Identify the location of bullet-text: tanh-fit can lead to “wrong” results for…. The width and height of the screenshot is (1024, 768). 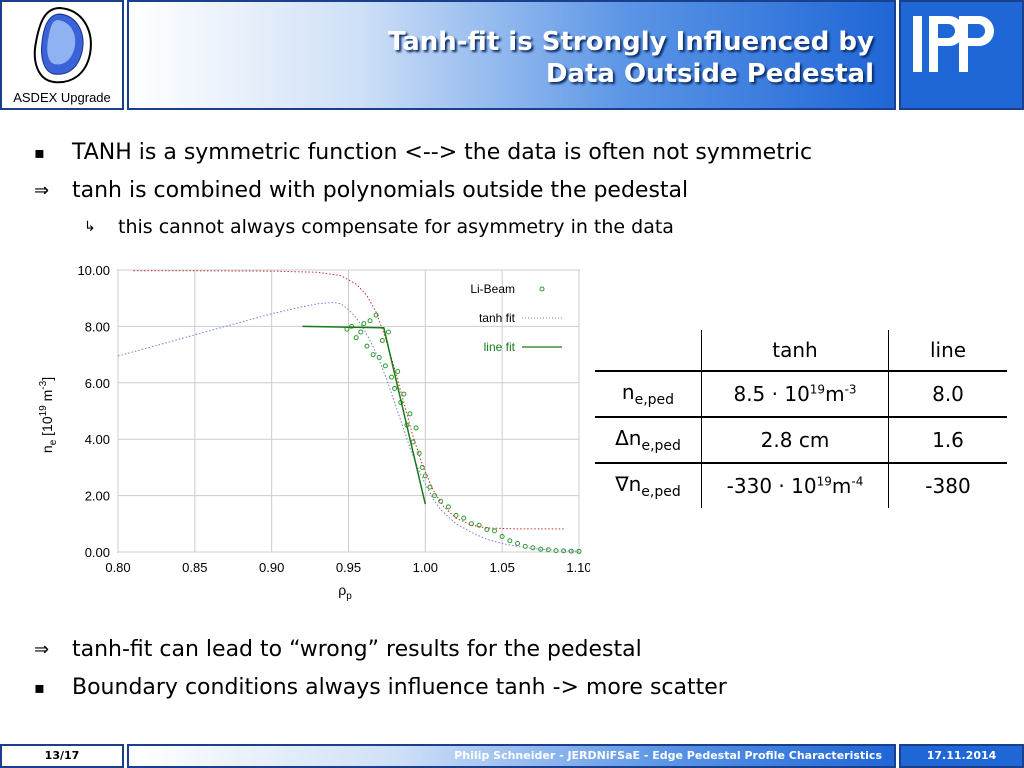
(357, 649).